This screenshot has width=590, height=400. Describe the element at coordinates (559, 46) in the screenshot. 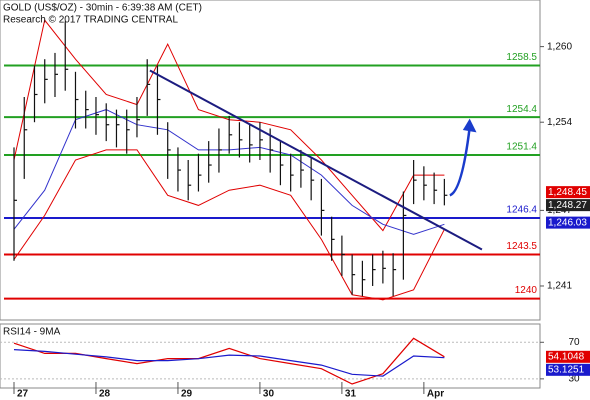

I see `y-tick-label: 1,260` at that location.